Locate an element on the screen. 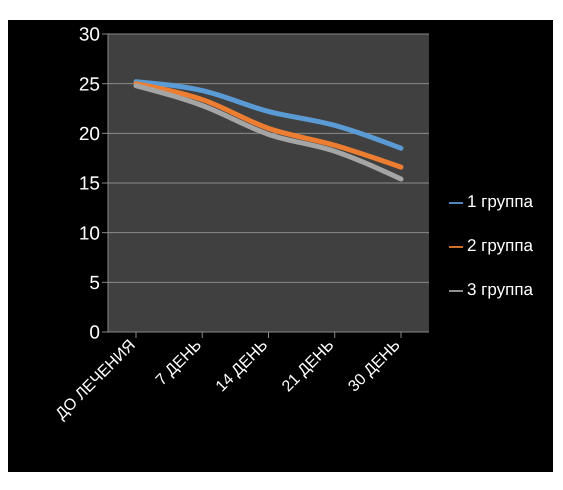 The width and height of the screenshot is (563, 490). legend-label: 1 группа is located at coordinates (499, 201).